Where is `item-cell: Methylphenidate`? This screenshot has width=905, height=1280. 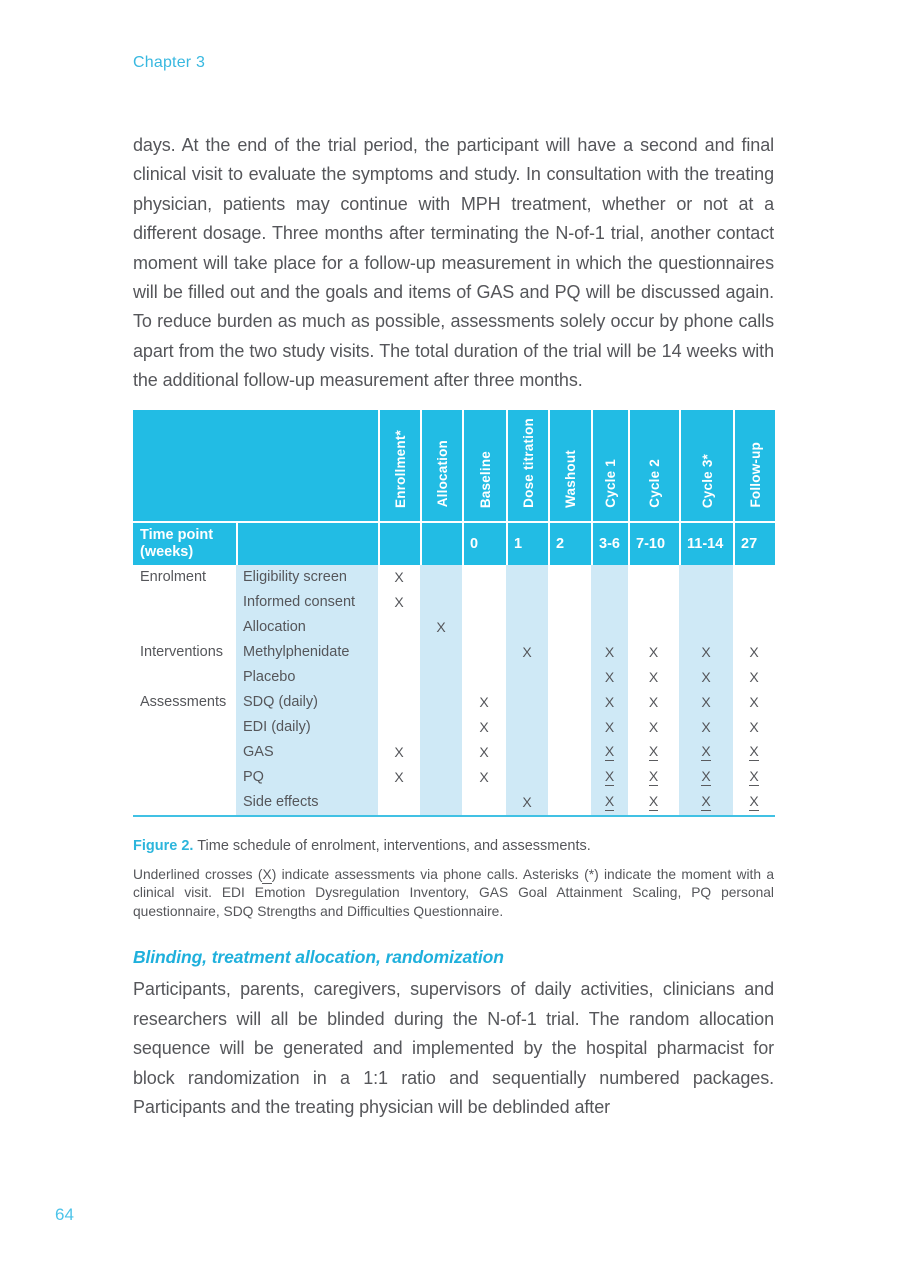 item-cell: Methylphenidate is located at coordinates (307, 652).